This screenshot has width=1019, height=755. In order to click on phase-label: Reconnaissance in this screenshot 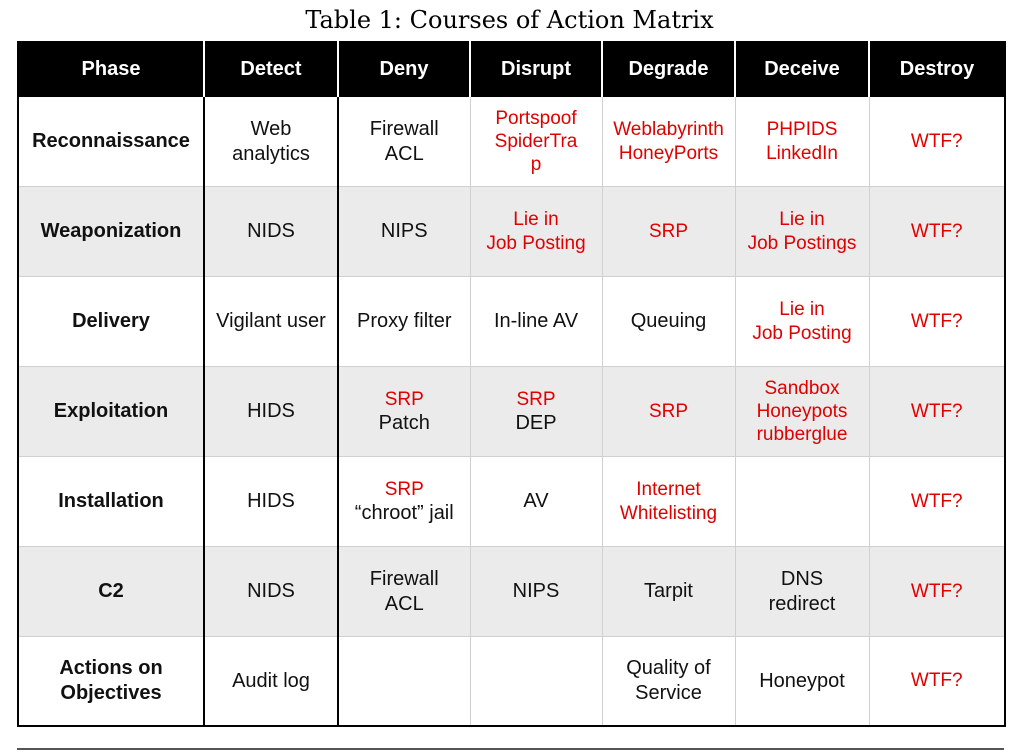, I will do `click(111, 141)`.